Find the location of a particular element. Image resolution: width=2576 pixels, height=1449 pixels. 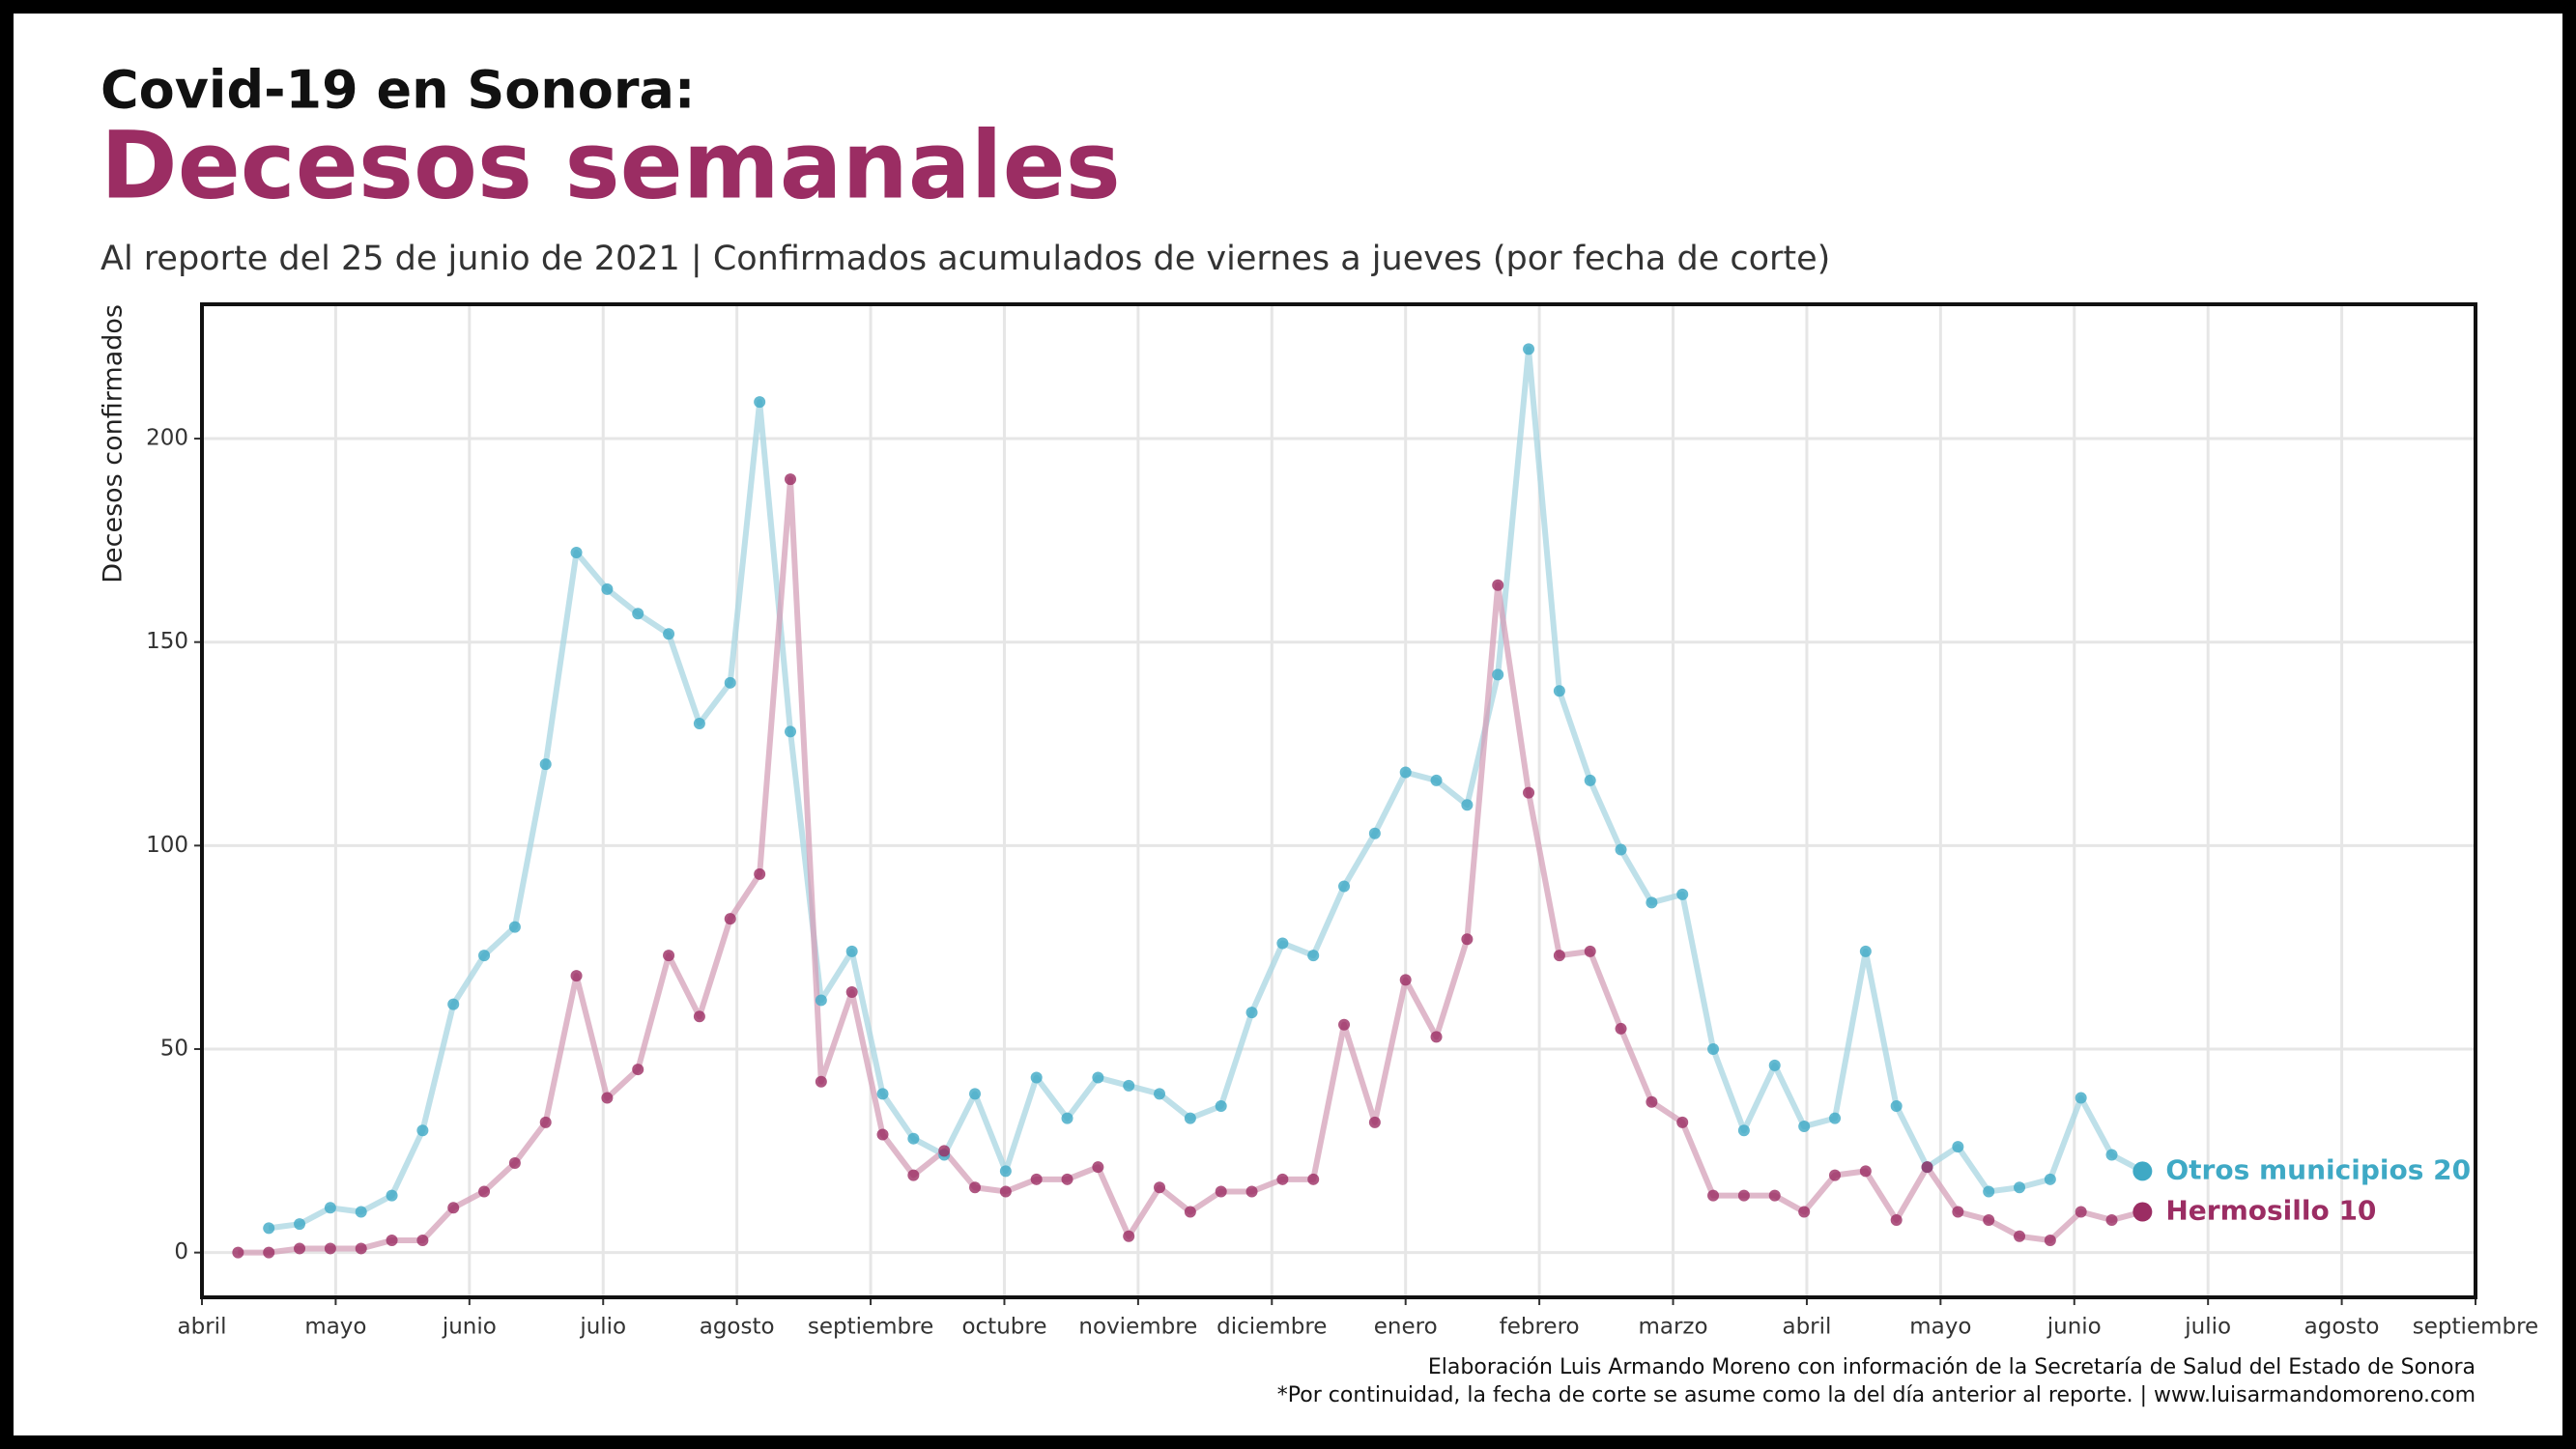

y-tick-label: 200 is located at coordinates (167, 438).